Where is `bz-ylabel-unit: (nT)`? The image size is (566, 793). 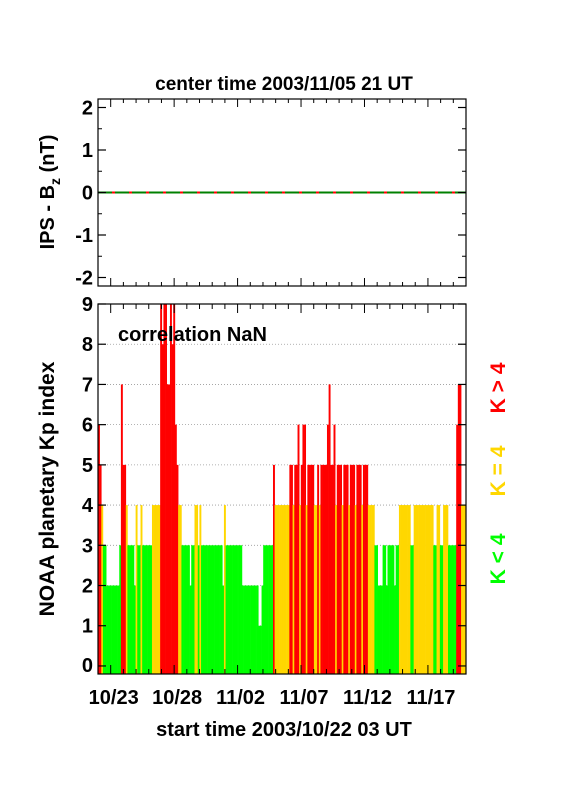
bz-ylabel-unit: (nT) is located at coordinates (48, 156).